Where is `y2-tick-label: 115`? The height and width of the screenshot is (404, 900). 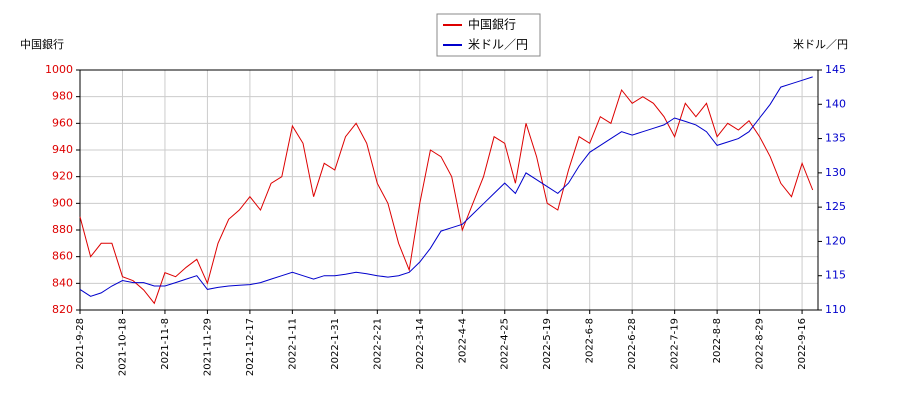 y2-tick-label: 115 is located at coordinates (835, 275).